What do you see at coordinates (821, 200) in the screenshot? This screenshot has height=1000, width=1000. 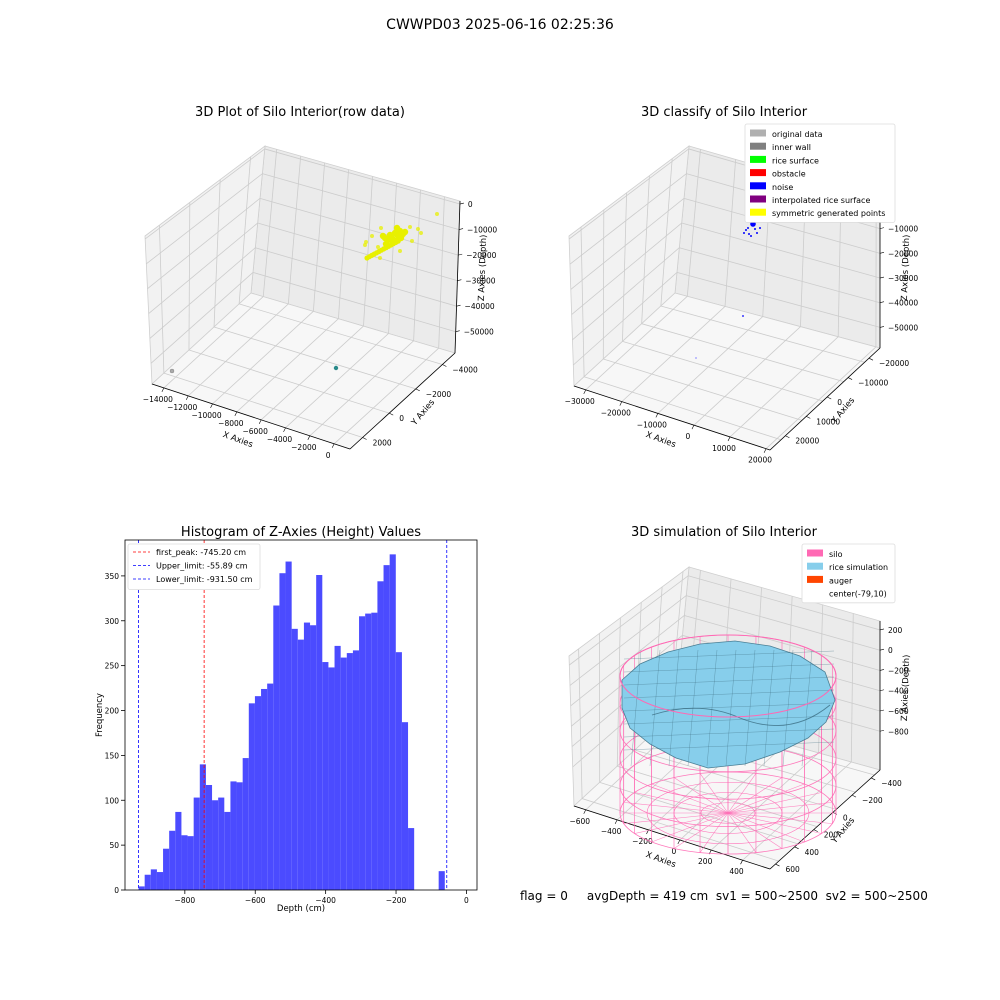 I see `classify3d-legend-label: interpolated rice surface` at bounding box center [821, 200].